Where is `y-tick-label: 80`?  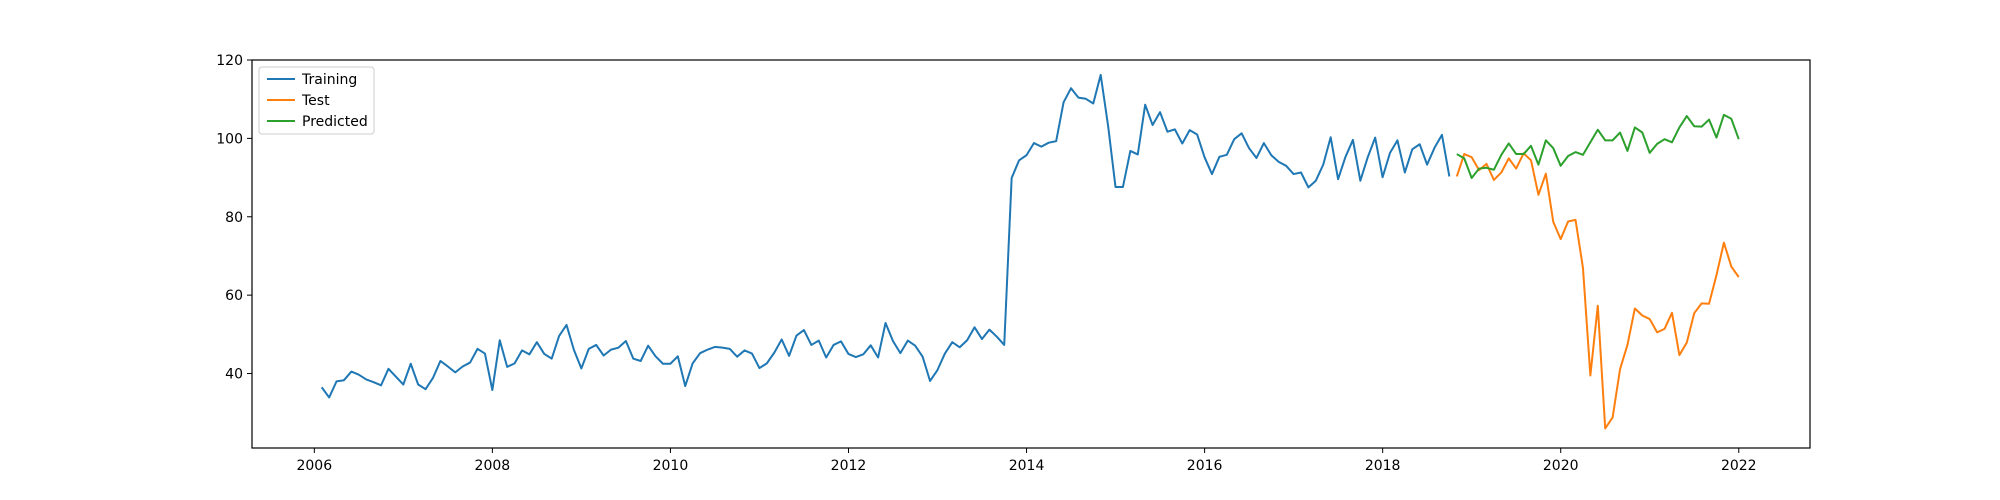 y-tick-label: 80 is located at coordinates (234, 218).